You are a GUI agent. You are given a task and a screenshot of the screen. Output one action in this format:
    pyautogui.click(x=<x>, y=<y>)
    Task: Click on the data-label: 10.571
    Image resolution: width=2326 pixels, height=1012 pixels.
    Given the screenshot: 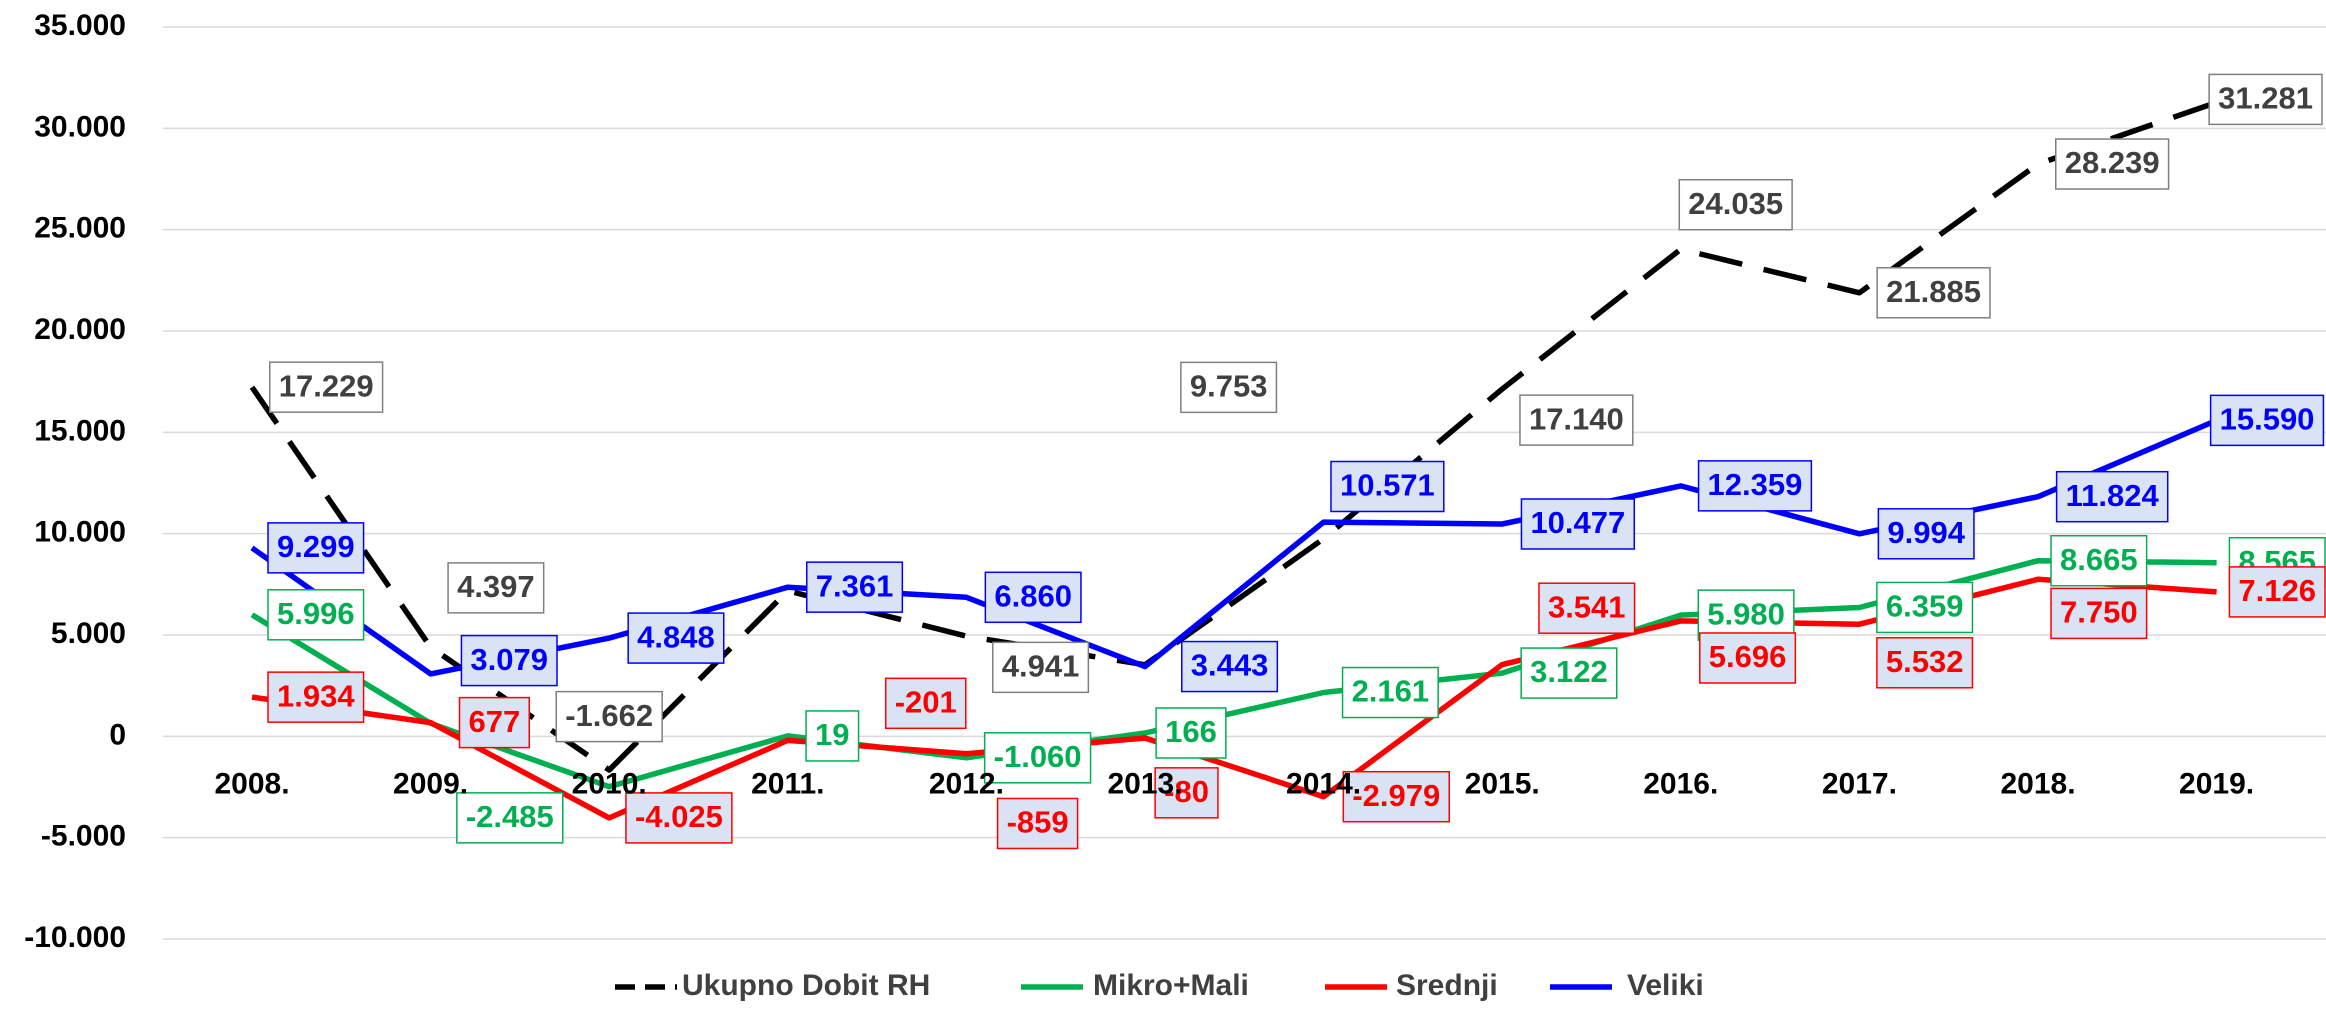 What is the action you would take?
    pyautogui.click(x=1387, y=485)
    